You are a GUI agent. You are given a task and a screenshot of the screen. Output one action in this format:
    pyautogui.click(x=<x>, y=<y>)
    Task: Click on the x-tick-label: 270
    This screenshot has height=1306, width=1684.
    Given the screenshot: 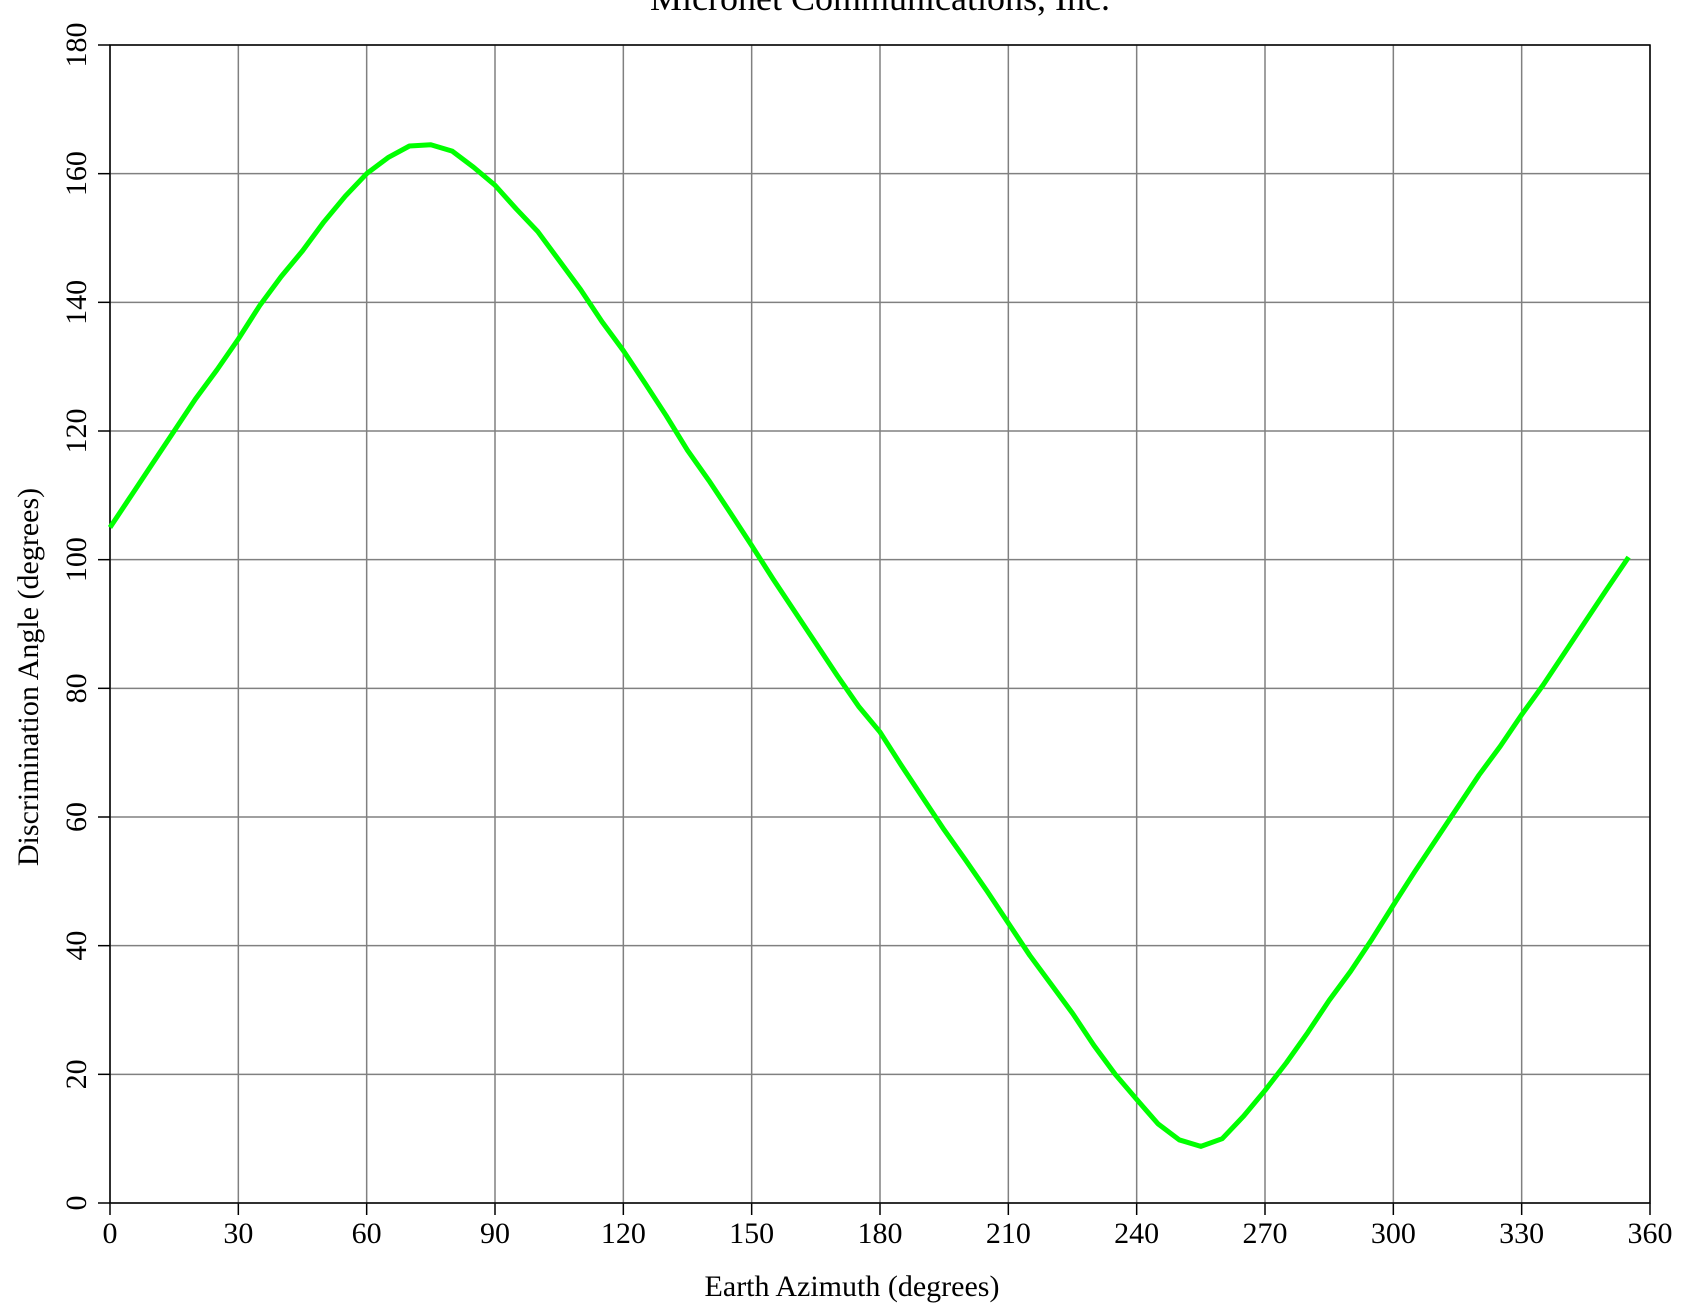 What is the action you would take?
    pyautogui.click(x=1265, y=1233)
    